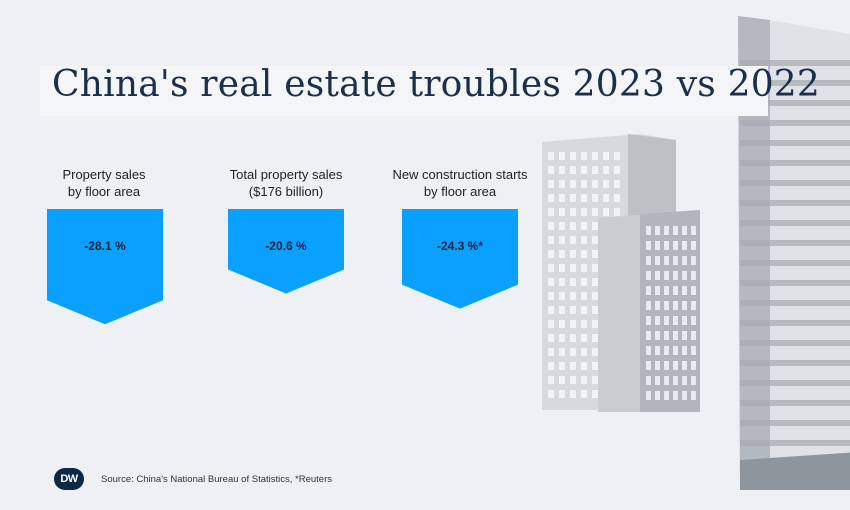 This screenshot has height=510, width=850. What do you see at coordinates (286, 174) in the screenshot?
I see `category-label-line1: Total property sales` at bounding box center [286, 174].